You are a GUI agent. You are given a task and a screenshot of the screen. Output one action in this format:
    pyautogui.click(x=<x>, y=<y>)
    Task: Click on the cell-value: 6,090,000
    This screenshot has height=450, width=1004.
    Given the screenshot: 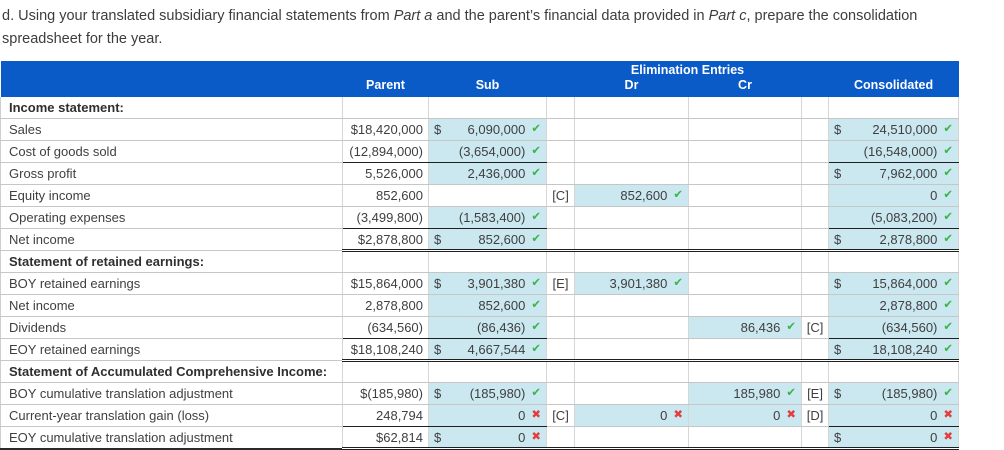 What is the action you would take?
    pyautogui.click(x=496, y=130)
    